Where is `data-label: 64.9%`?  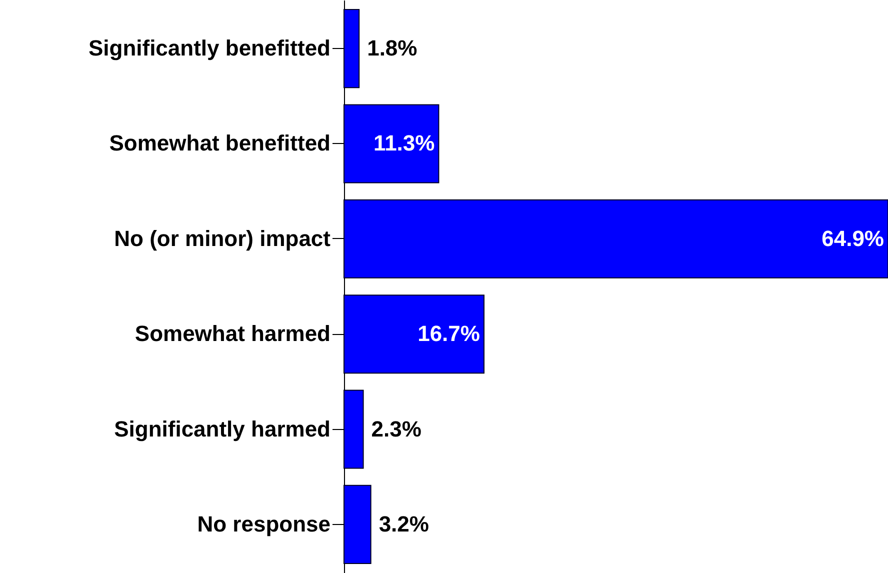 data-label: 64.9% is located at coordinates (853, 238).